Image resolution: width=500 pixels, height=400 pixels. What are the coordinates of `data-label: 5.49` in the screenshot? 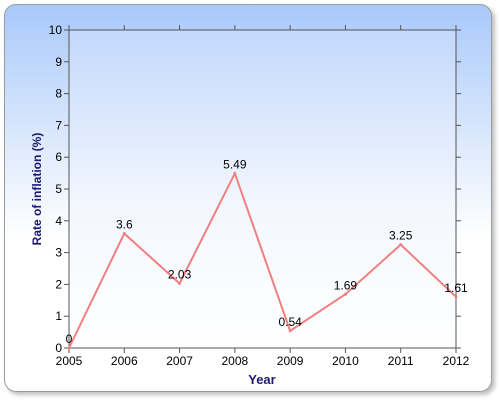 It's located at (235, 164).